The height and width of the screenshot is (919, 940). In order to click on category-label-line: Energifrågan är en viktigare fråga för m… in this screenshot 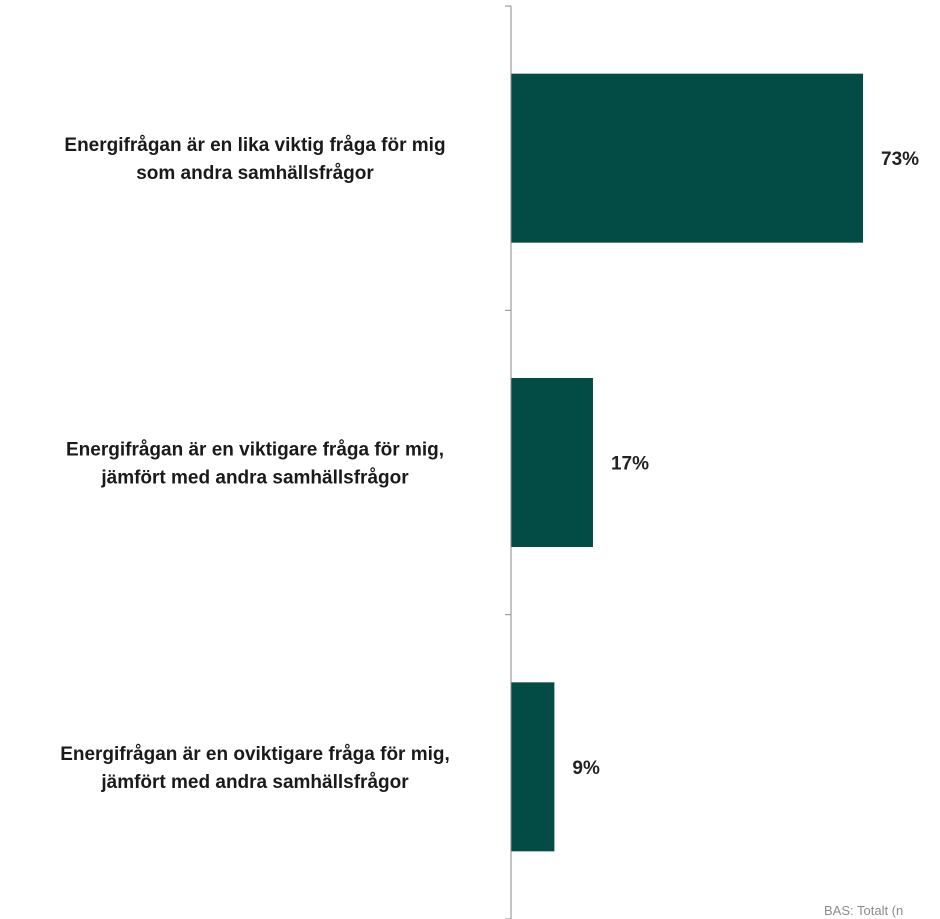, I will do `click(255, 450)`.